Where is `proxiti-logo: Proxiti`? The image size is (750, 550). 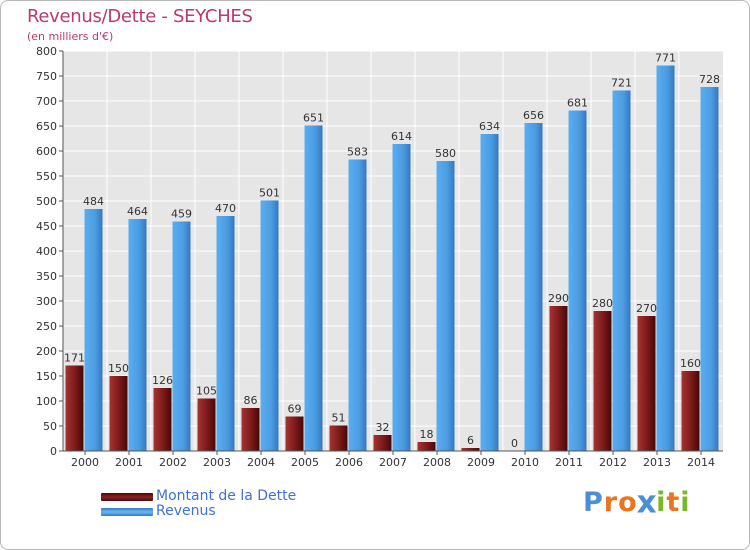
proxiti-logo: Proxiti is located at coordinates (637, 502).